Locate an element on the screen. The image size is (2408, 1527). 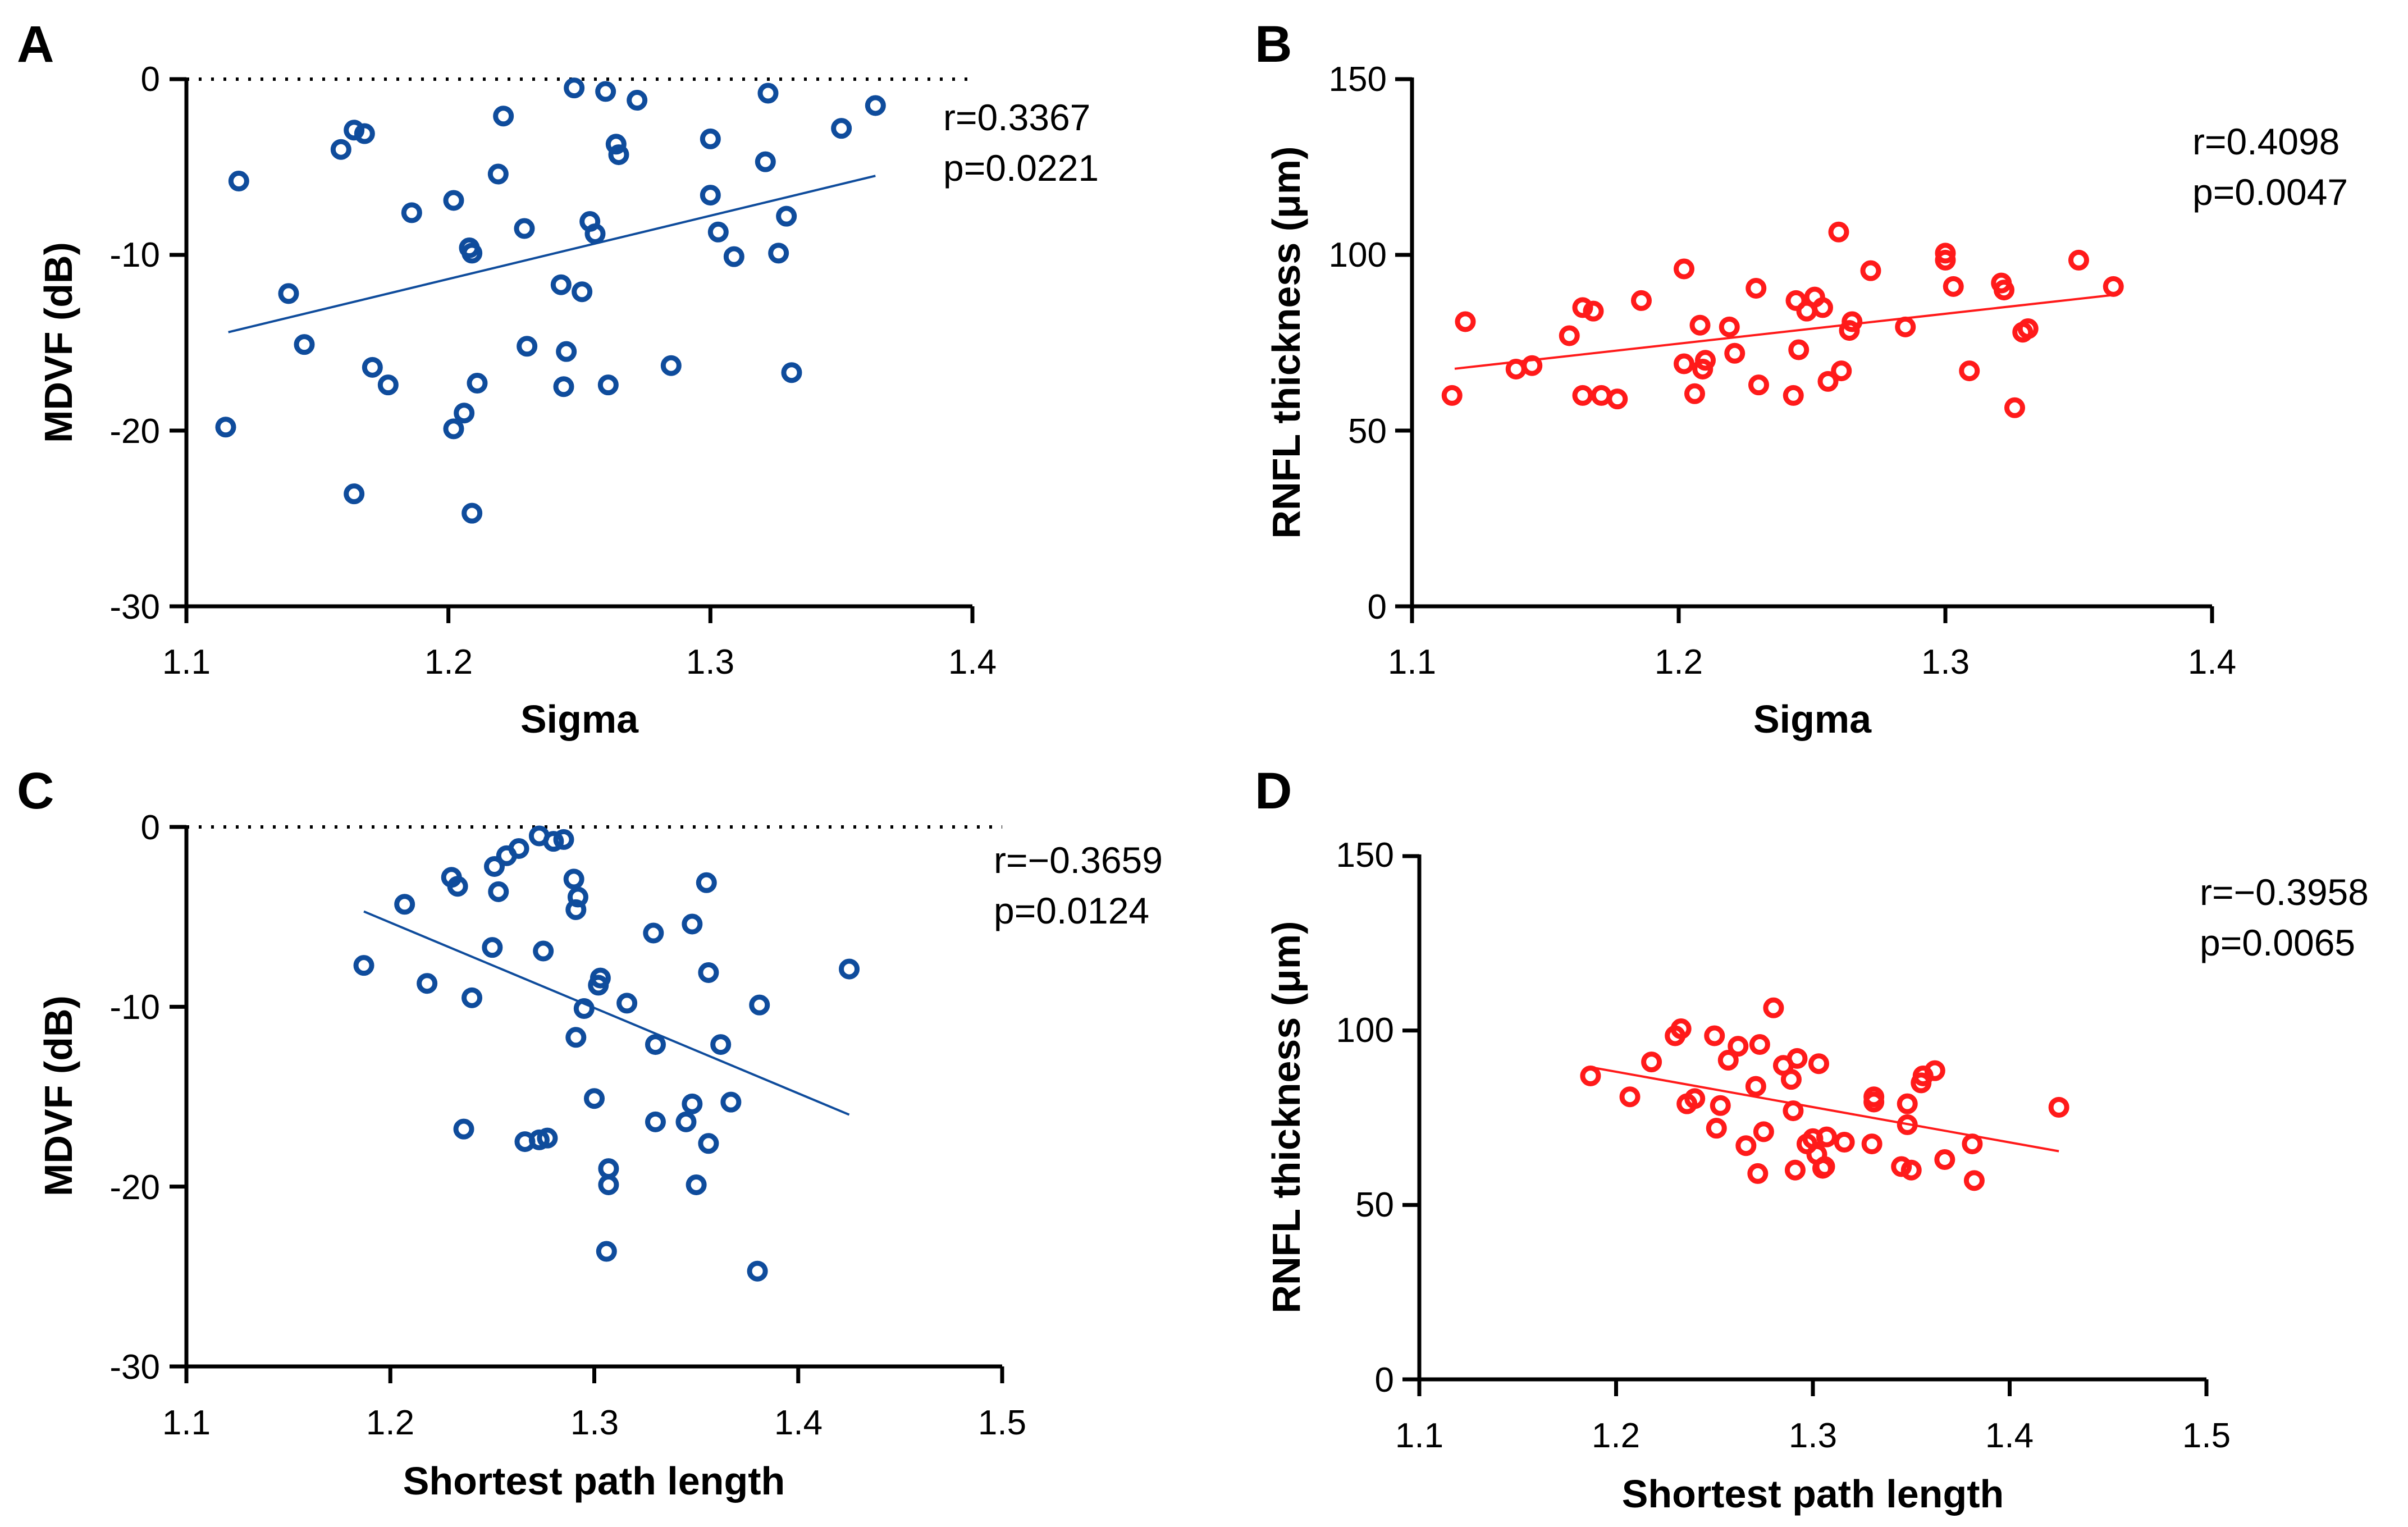
panel-letter: A is located at coordinates (35, 44).